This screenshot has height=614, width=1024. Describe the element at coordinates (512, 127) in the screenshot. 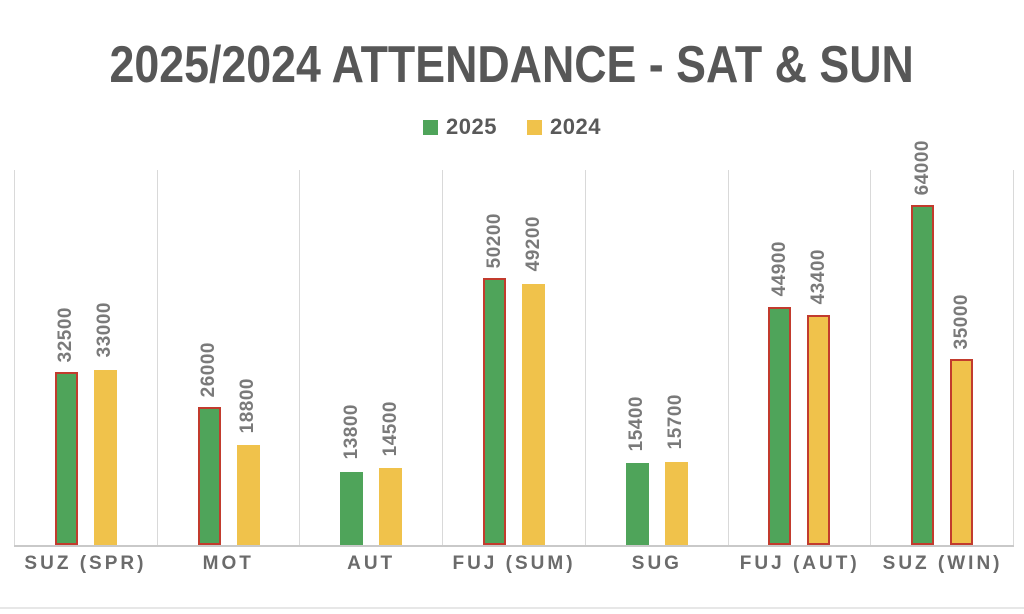

I see `legend: 2025 2024` at that location.